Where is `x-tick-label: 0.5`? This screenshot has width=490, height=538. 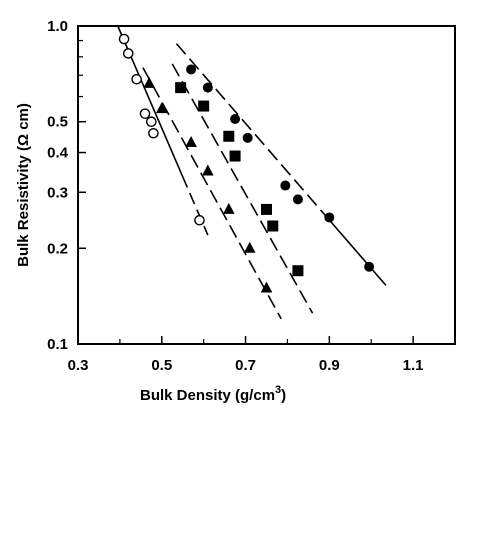 x-tick-label: 0.5 is located at coordinates (161, 365).